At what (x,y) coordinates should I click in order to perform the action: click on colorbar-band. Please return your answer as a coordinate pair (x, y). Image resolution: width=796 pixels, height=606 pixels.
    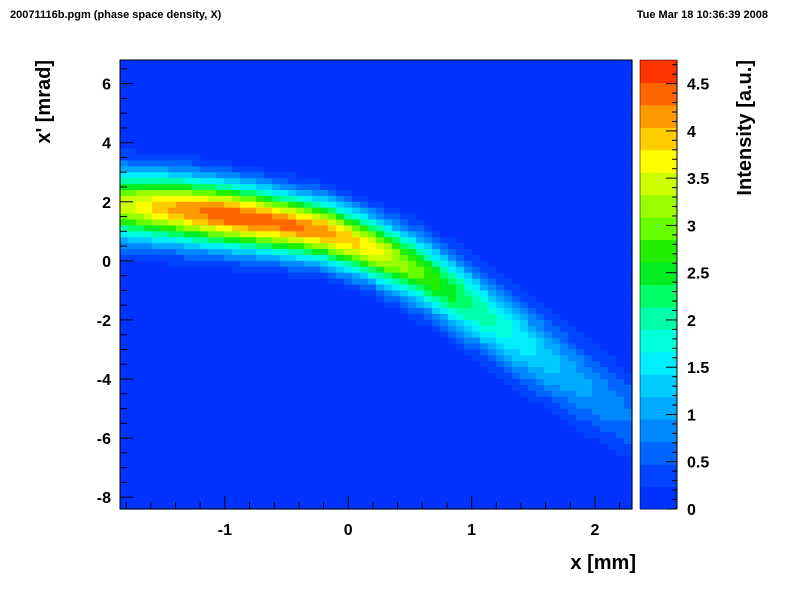
    Looking at the image, I should click on (658, 363).